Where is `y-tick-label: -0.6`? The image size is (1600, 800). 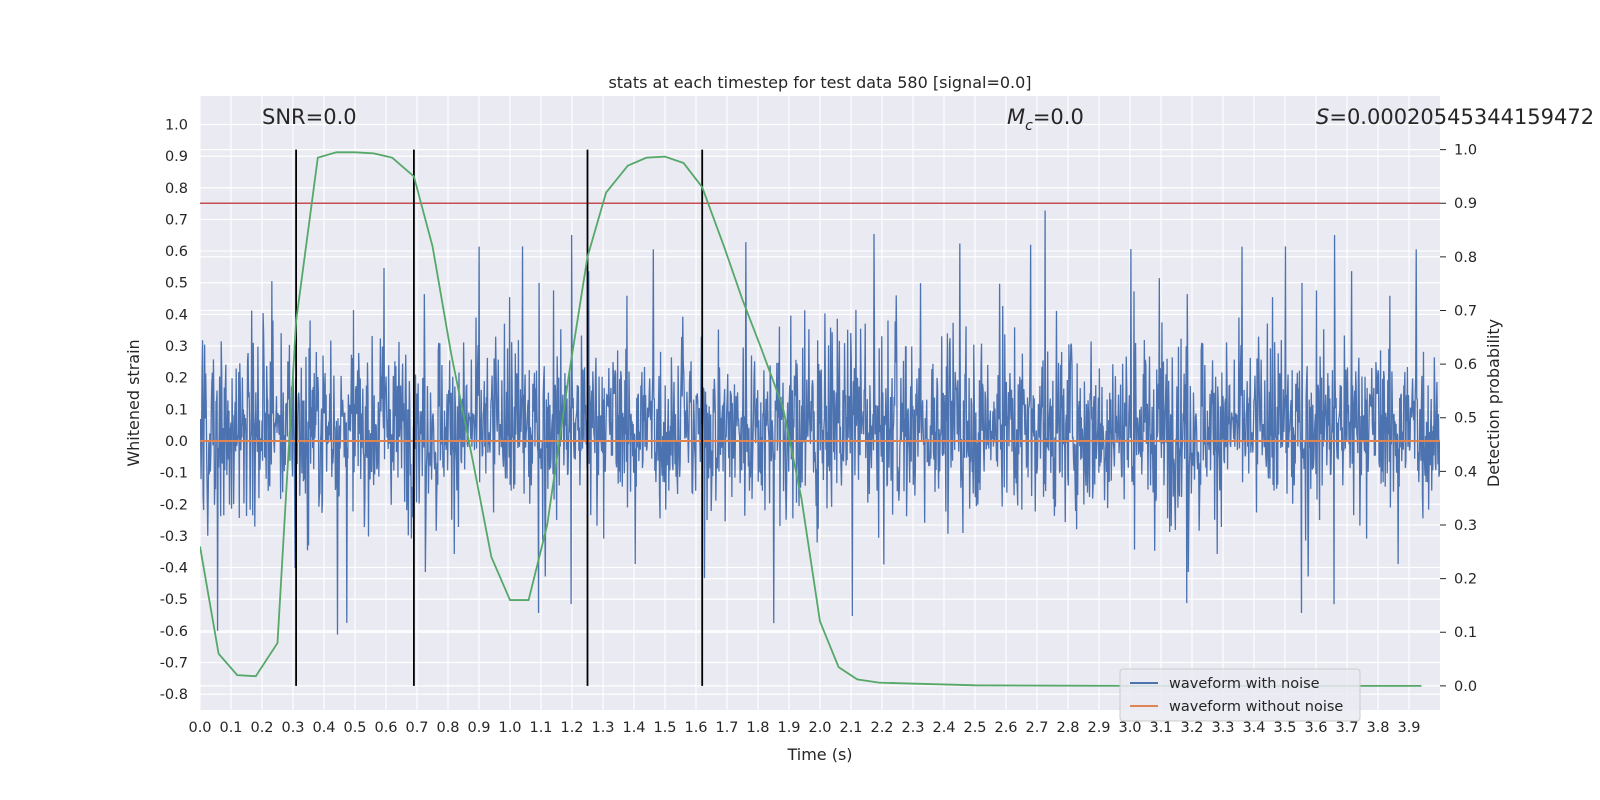 y-tick-label: -0.6 is located at coordinates (174, 632).